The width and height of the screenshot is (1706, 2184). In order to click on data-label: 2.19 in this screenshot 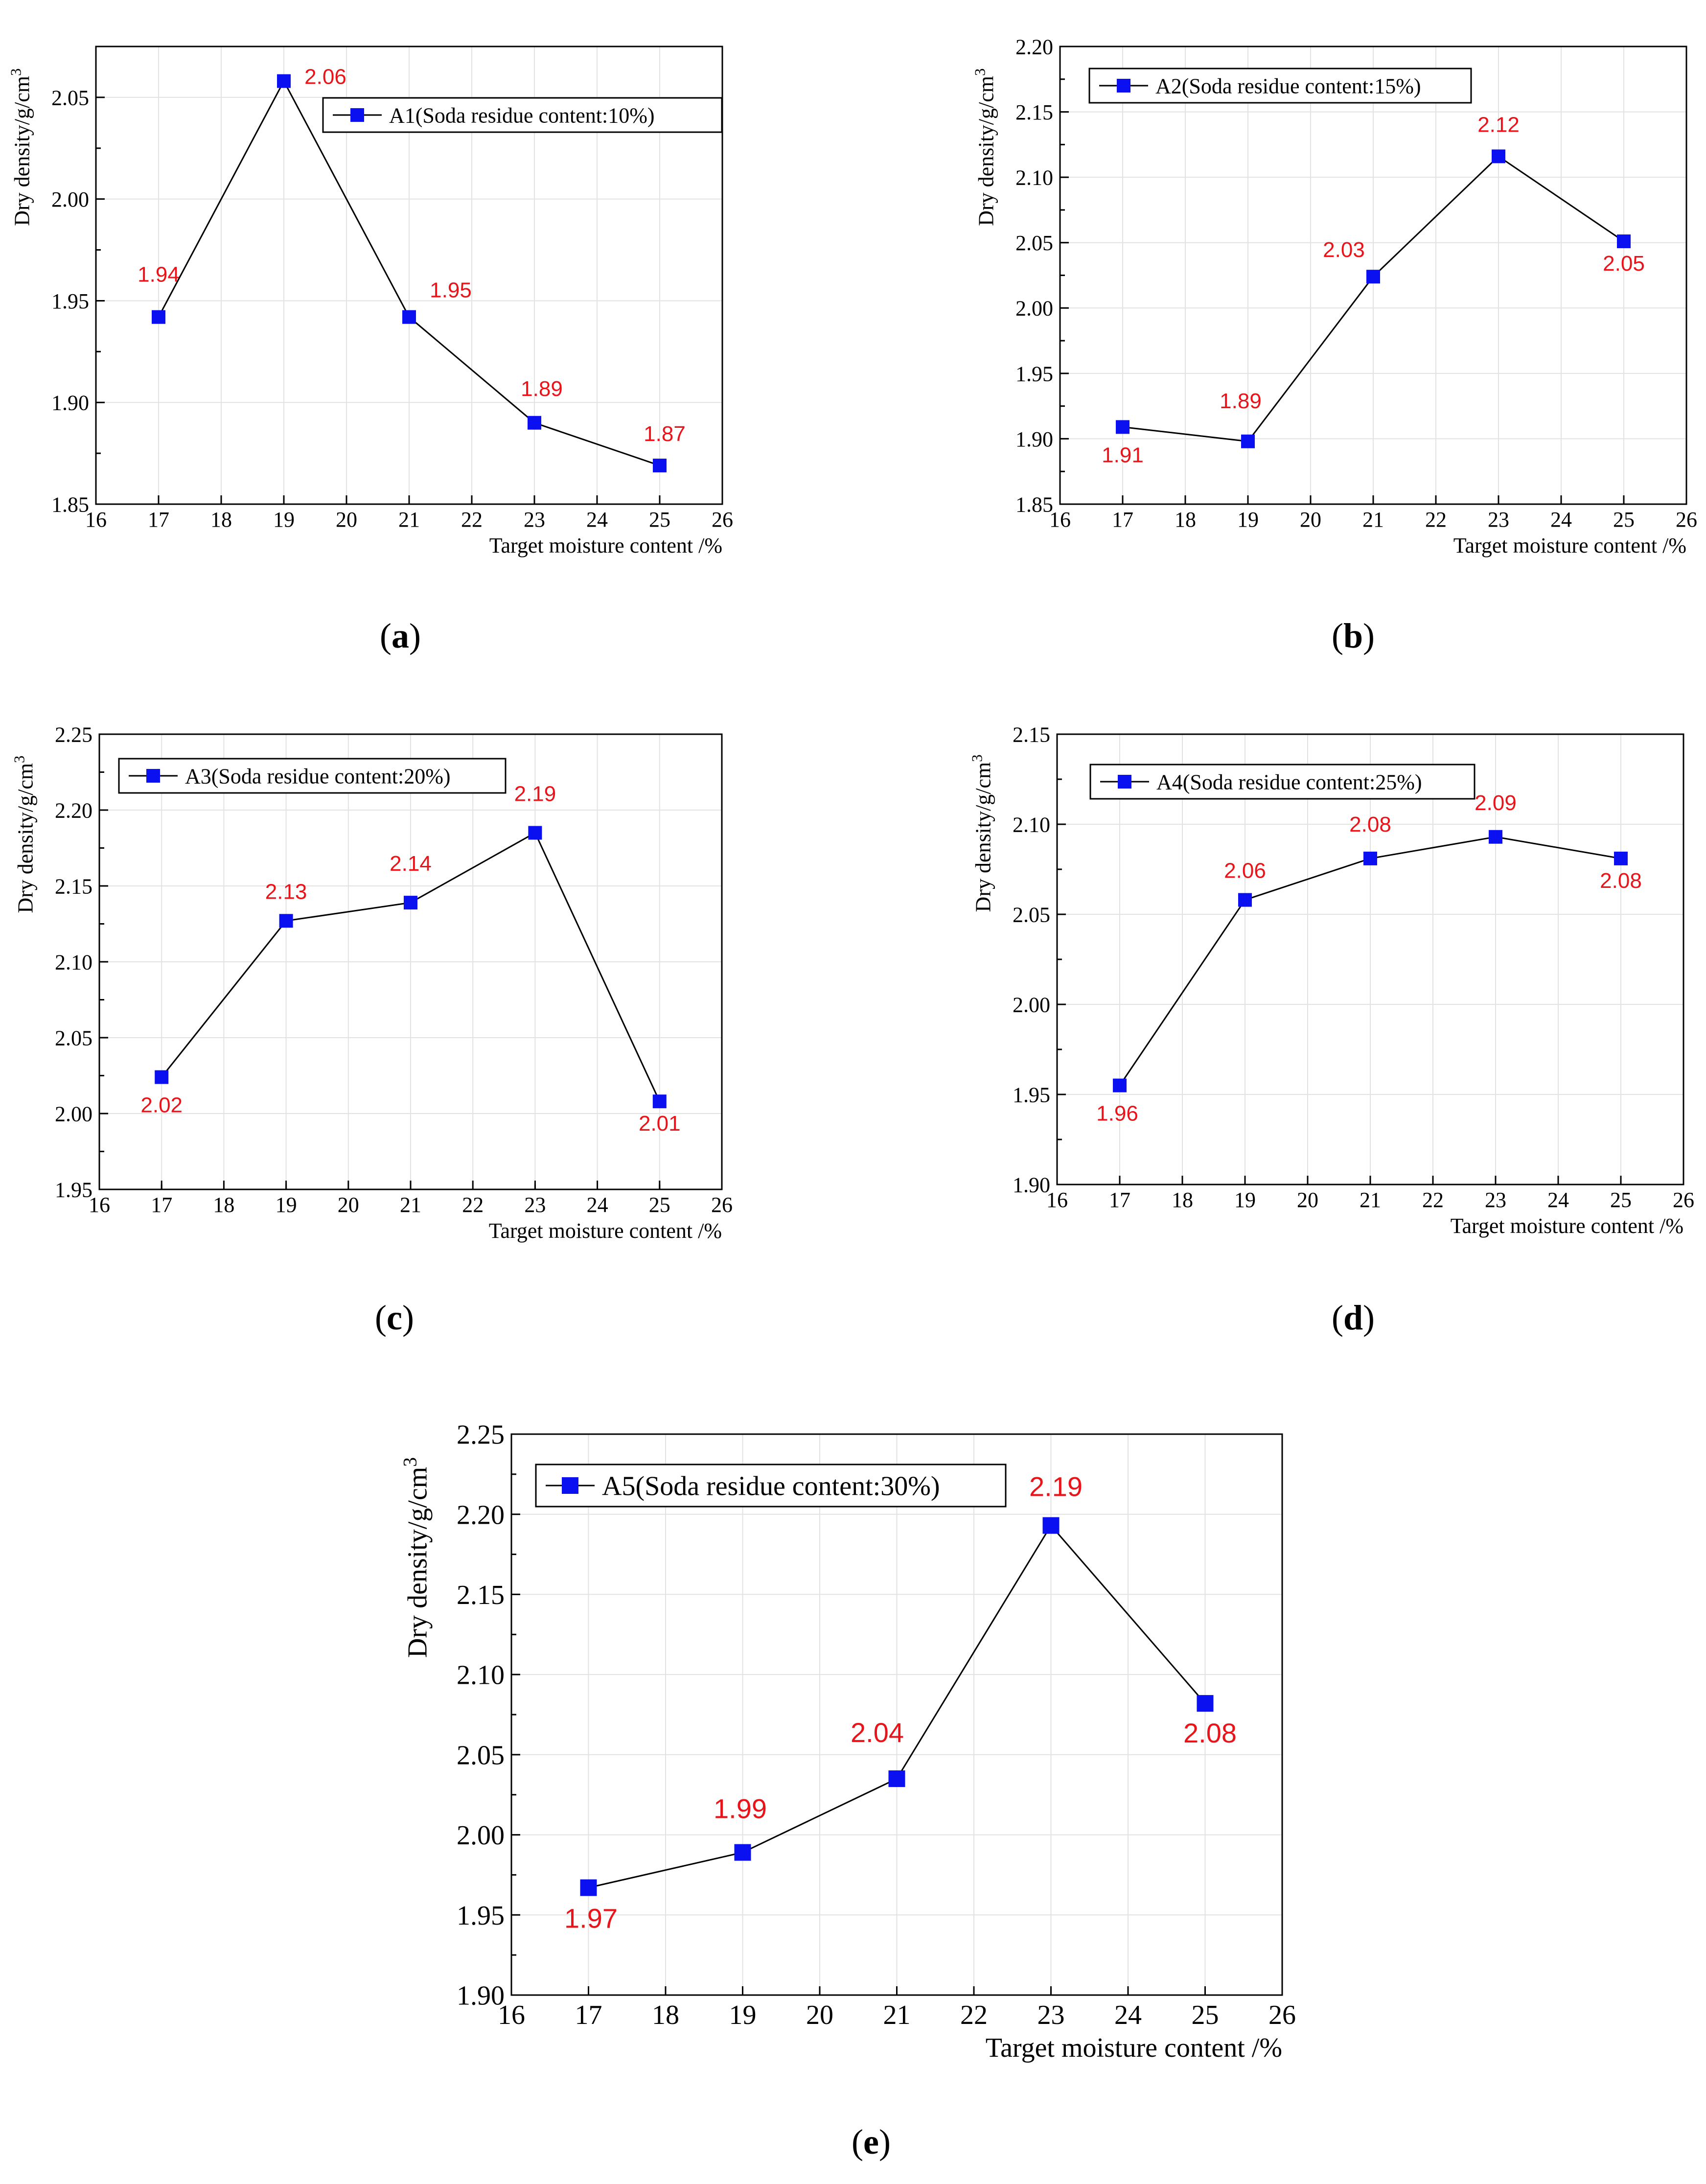, I will do `click(1056, 1486)`.